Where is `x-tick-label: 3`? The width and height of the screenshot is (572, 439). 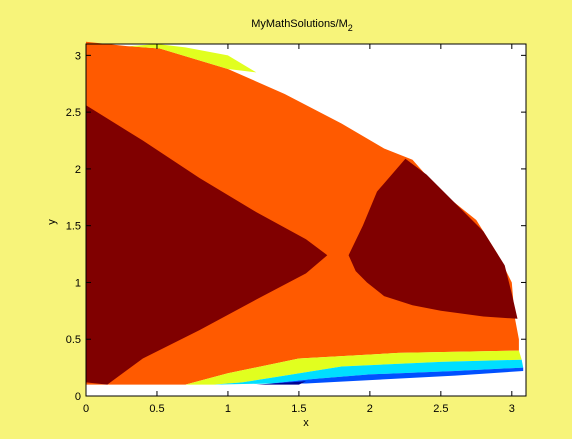
x-tick-label: 3 is located at coordinates (512, 409).